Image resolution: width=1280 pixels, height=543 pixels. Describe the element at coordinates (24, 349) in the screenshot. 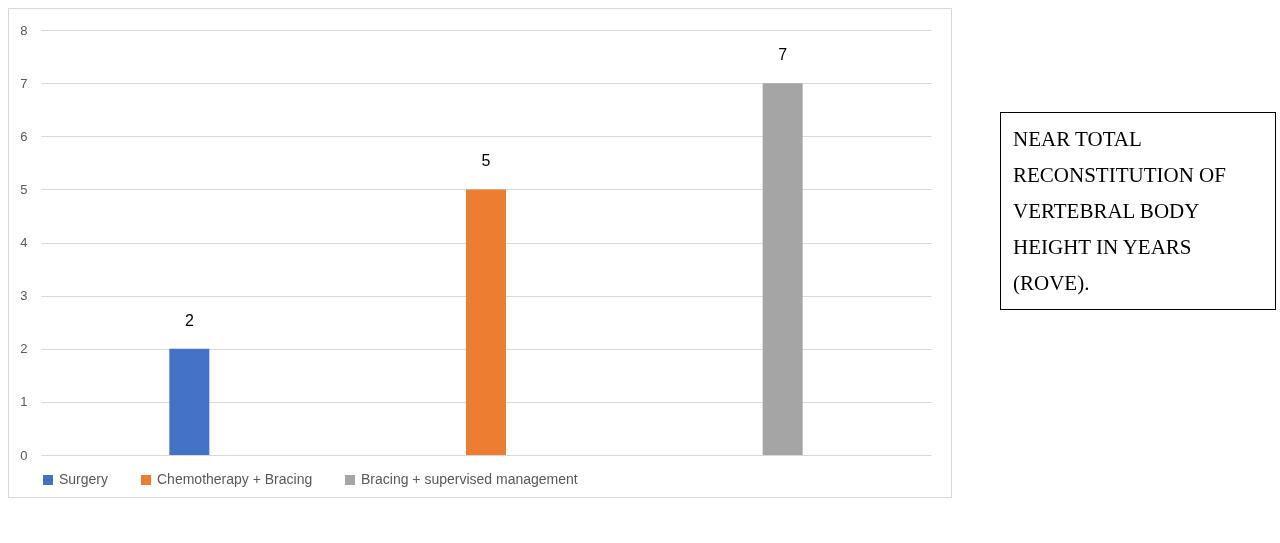

I see `y-tick-label: 2` at that location.